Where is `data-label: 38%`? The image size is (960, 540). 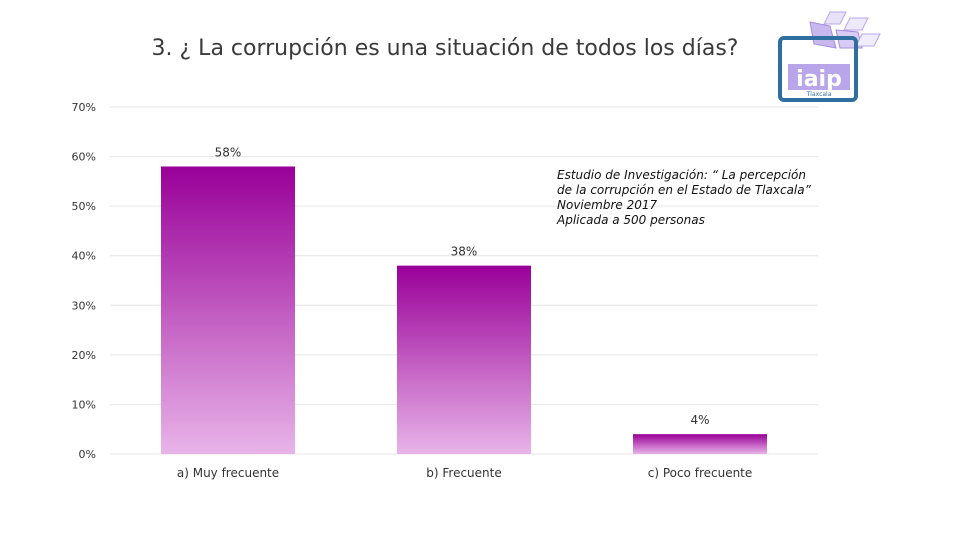
data-label: 38% is located at coordinates (464, 252).